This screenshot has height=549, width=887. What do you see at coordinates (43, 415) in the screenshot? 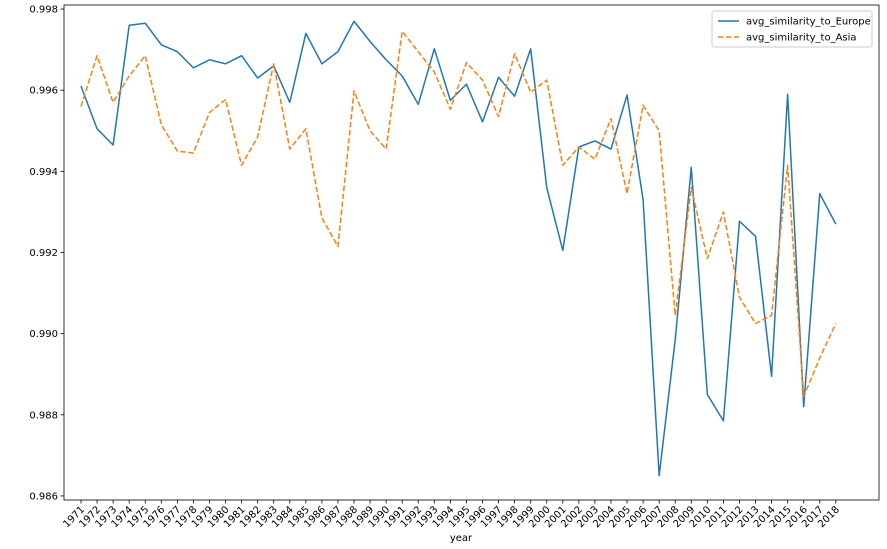
I see `y-tick-label: 0.988` at bounding box center [43, 415].